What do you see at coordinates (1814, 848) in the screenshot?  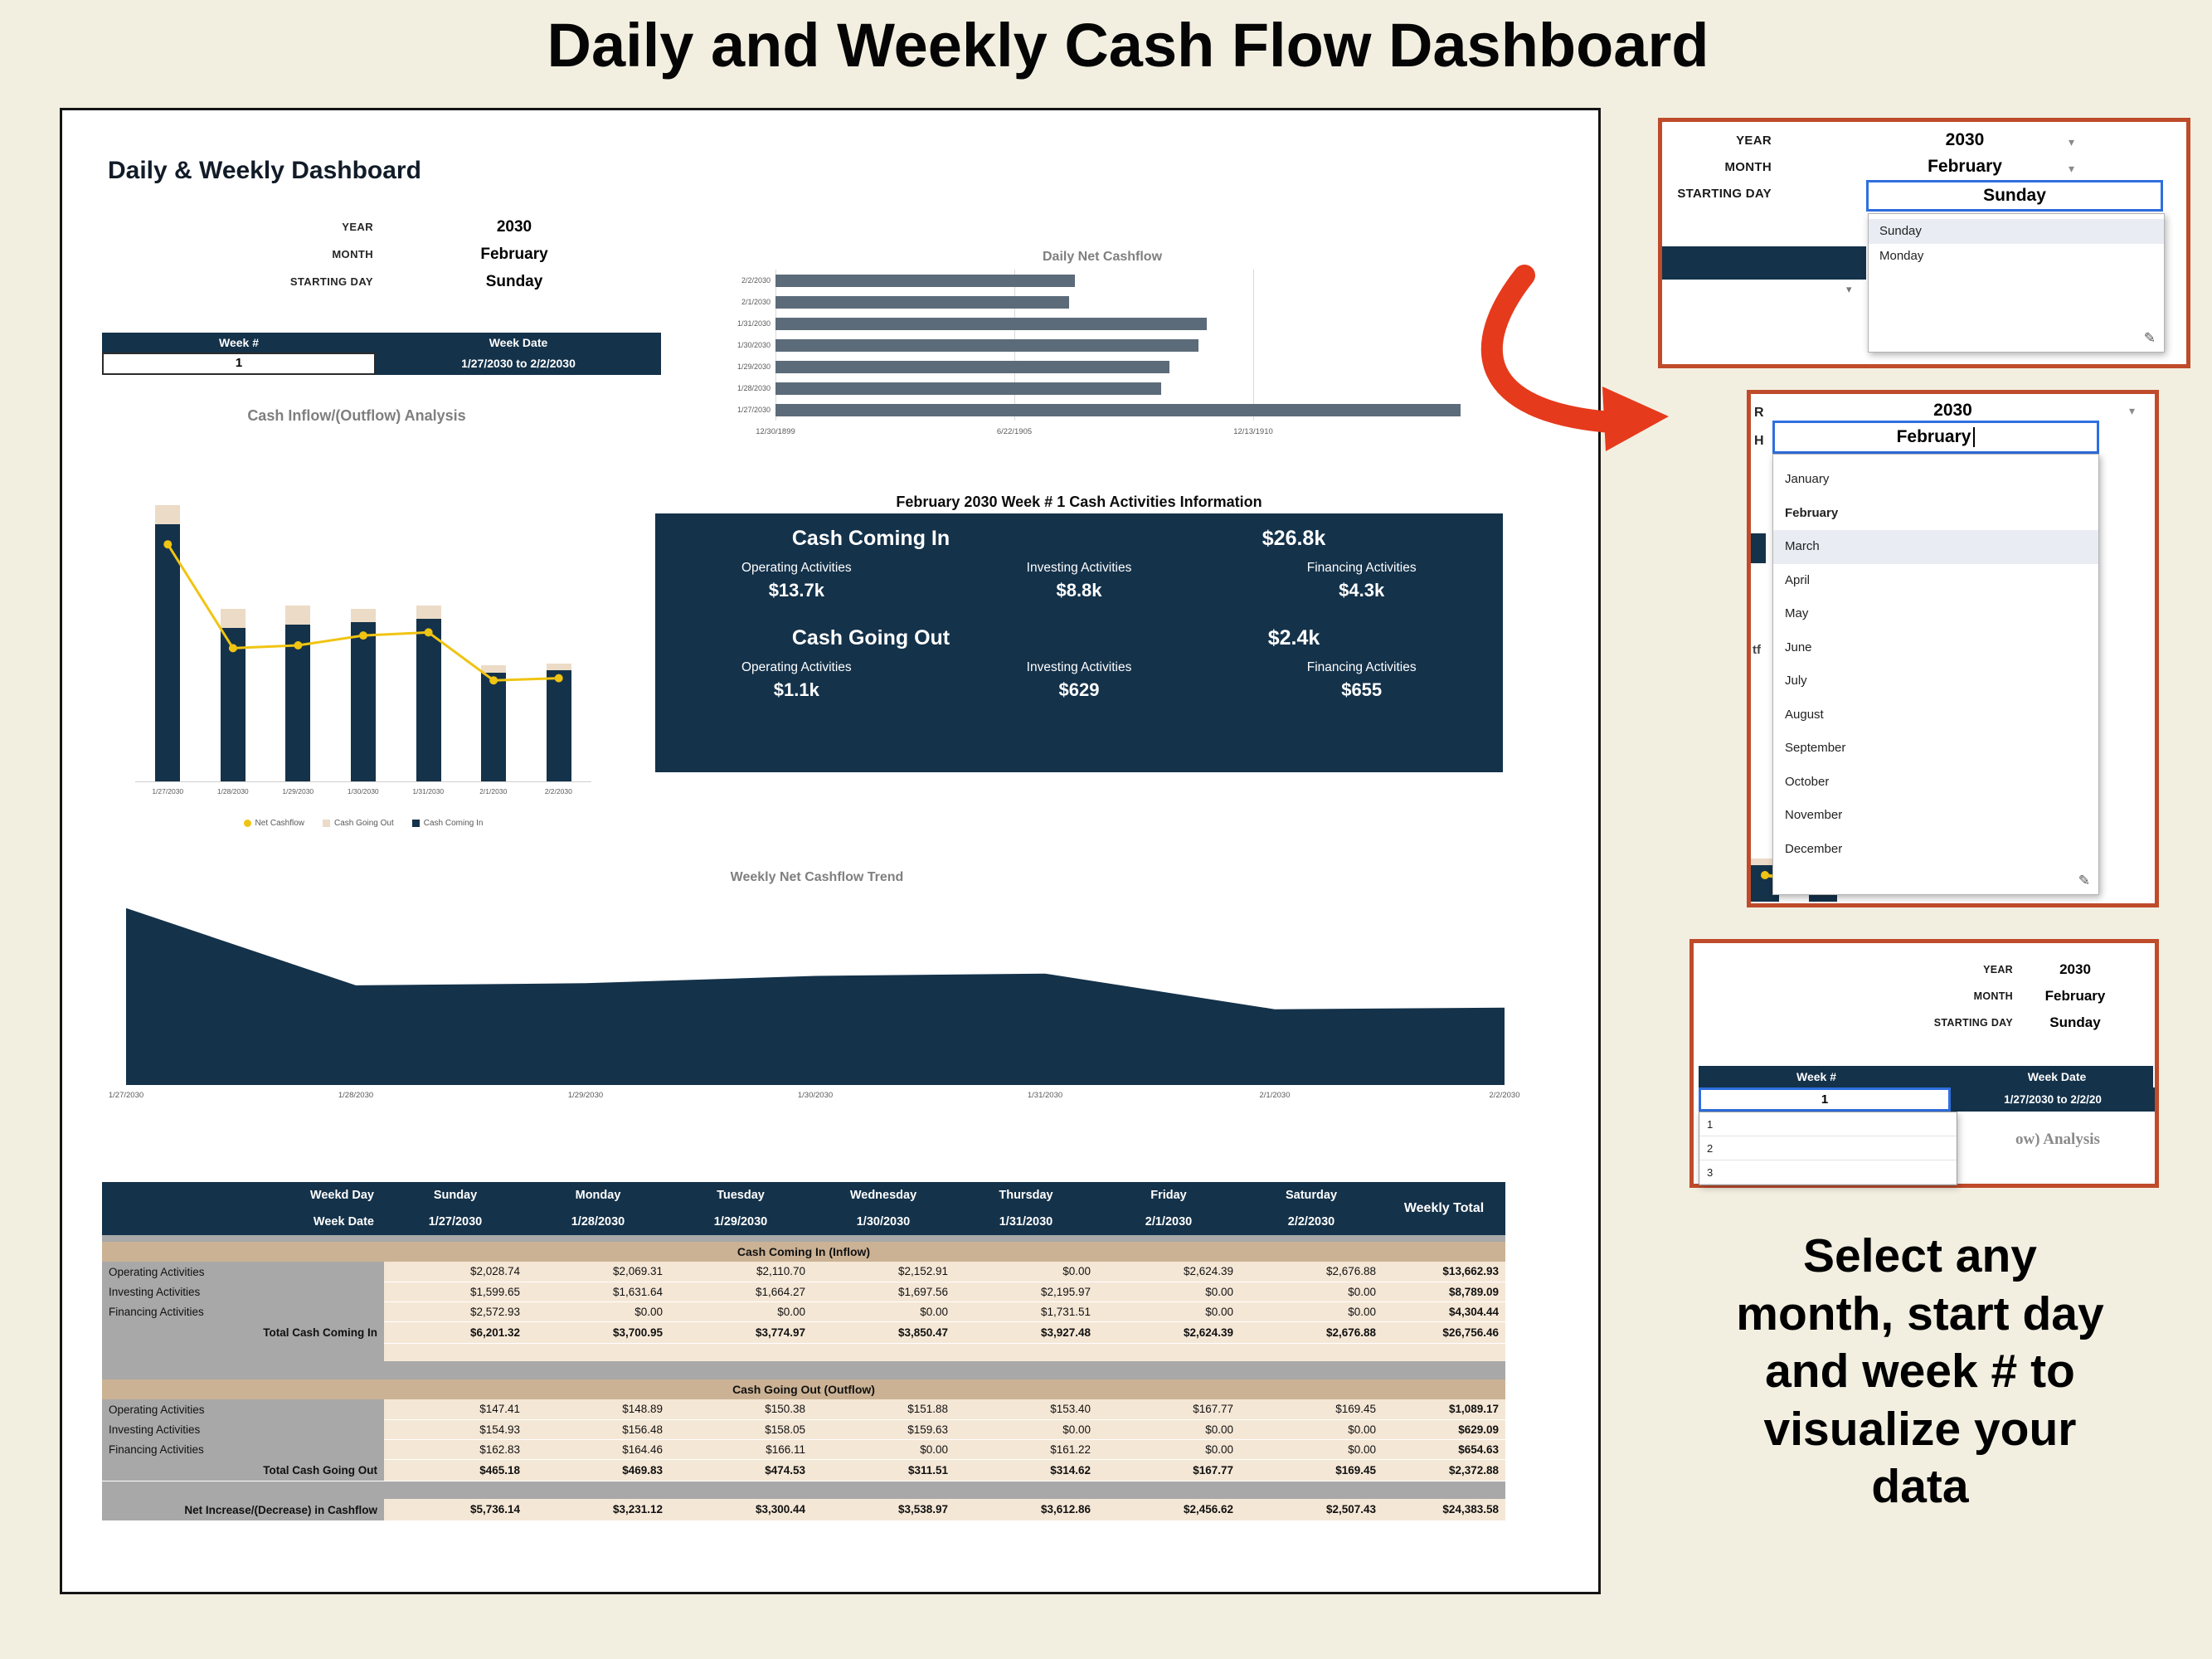 I see `month-option: December` at bounding box center [1814, 848].